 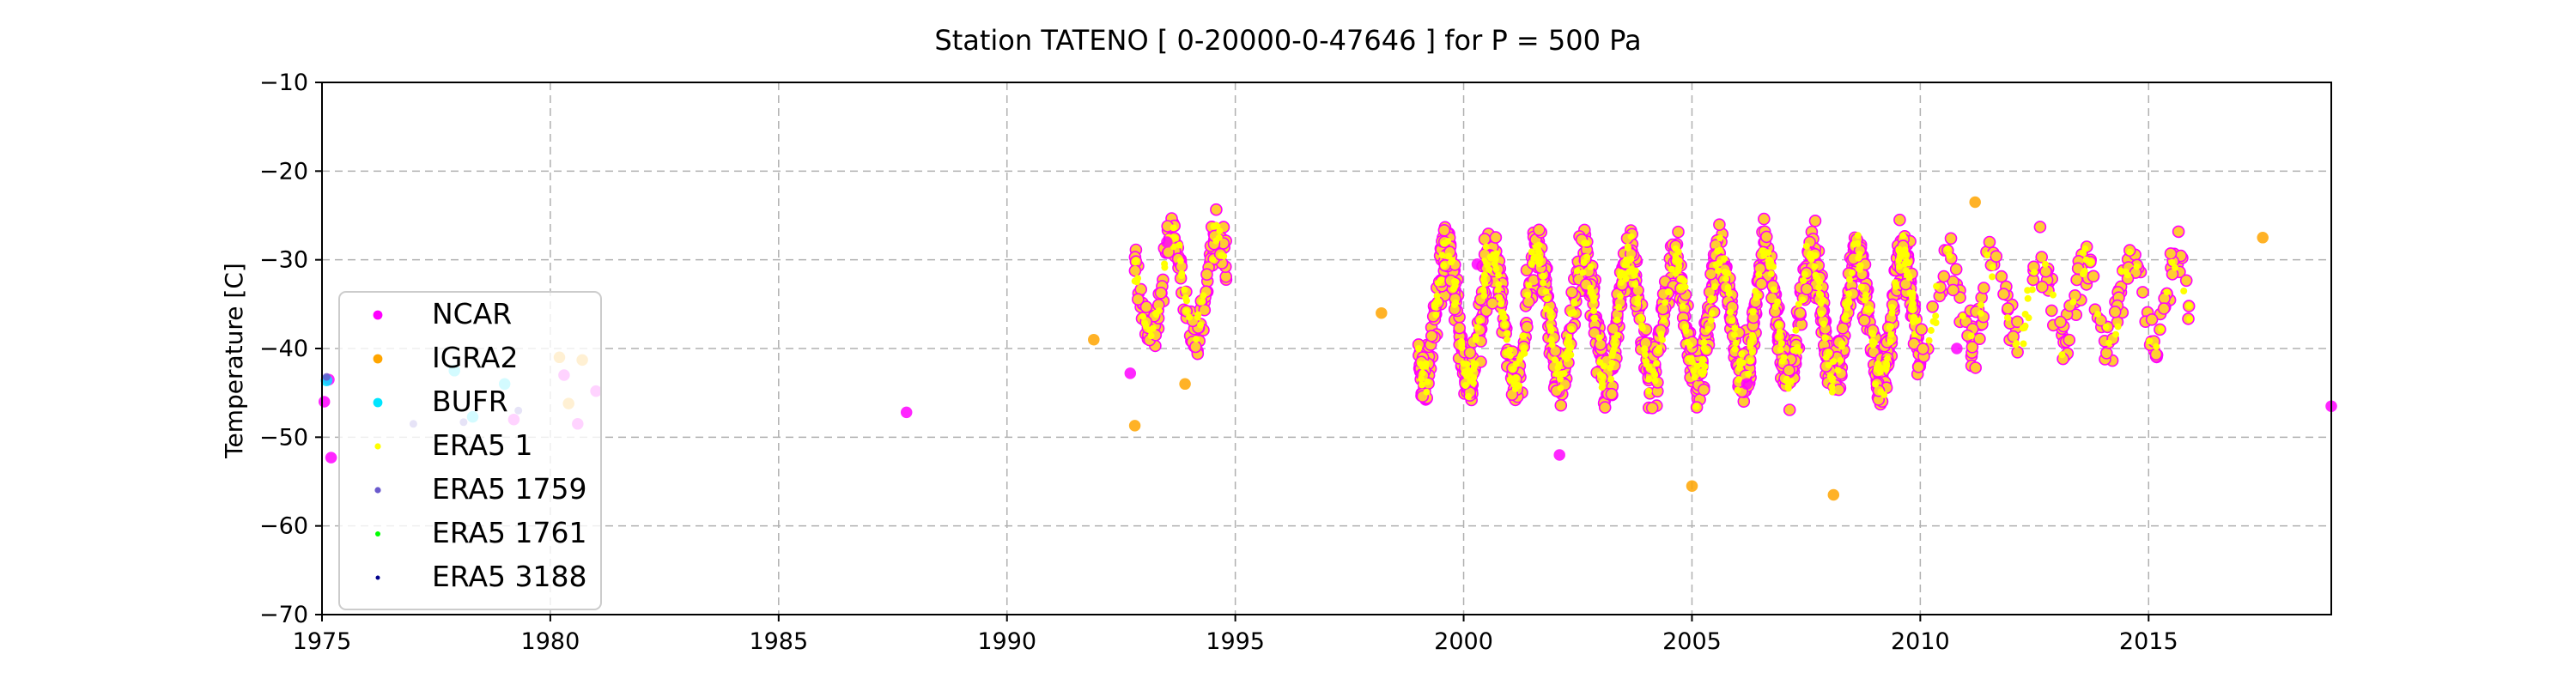 I want to click on x-tick-label: 1990, so click(x=1006, y=641).